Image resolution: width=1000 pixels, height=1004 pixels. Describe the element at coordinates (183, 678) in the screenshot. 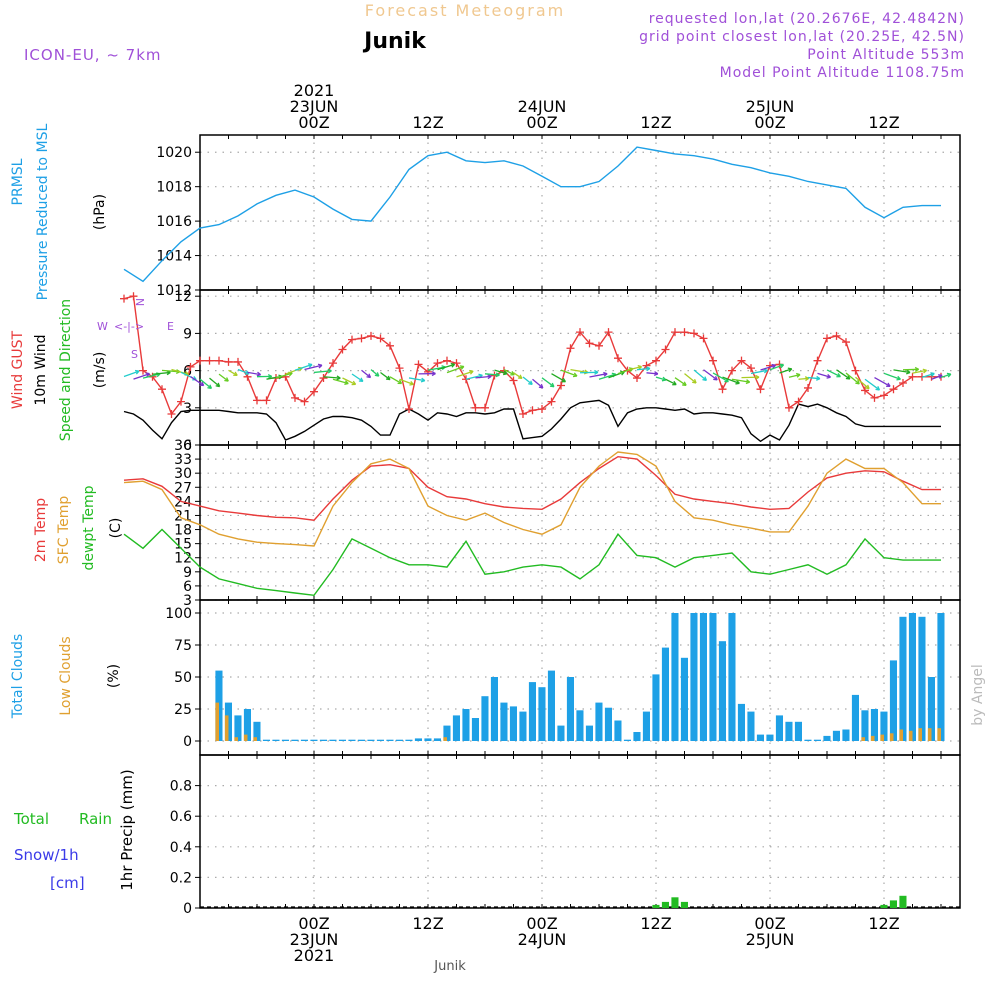

I see `y-tick-label: 50` at that location.